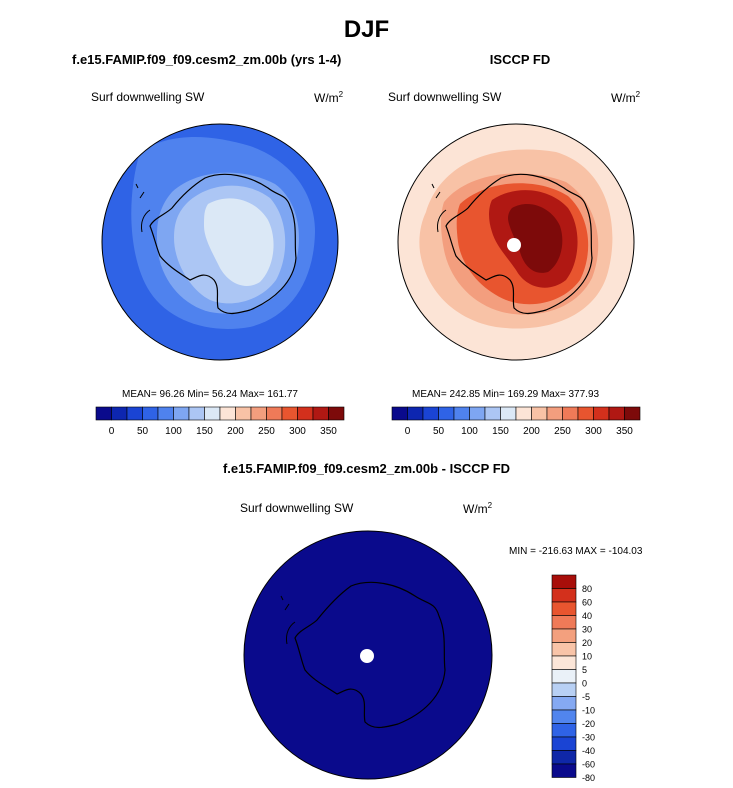 The height and width of the screenshot is (788, 733). I want to click on diff-colorbar-tick-label: 5, so click(584, 670).